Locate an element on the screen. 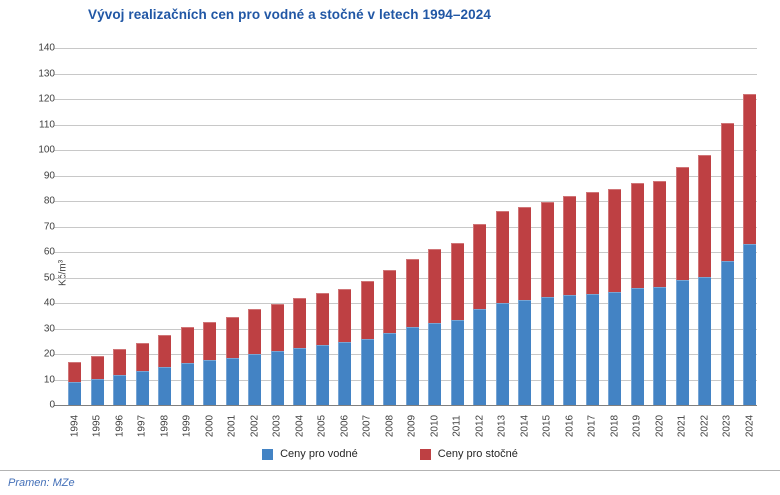 This screenshot has height=495, width=780. bar-2002-stocne is located at coordinates (254, 331).